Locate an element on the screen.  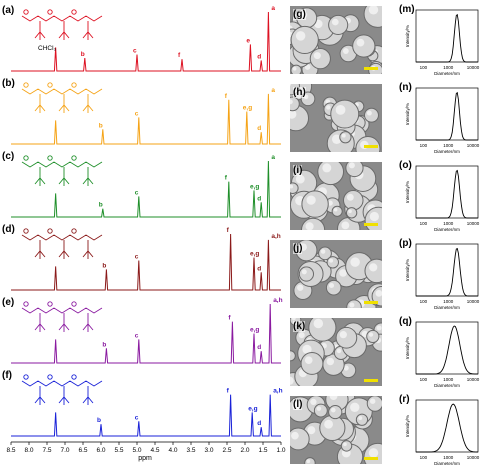
panel-label: (f) is located at coordinates (7, 375).